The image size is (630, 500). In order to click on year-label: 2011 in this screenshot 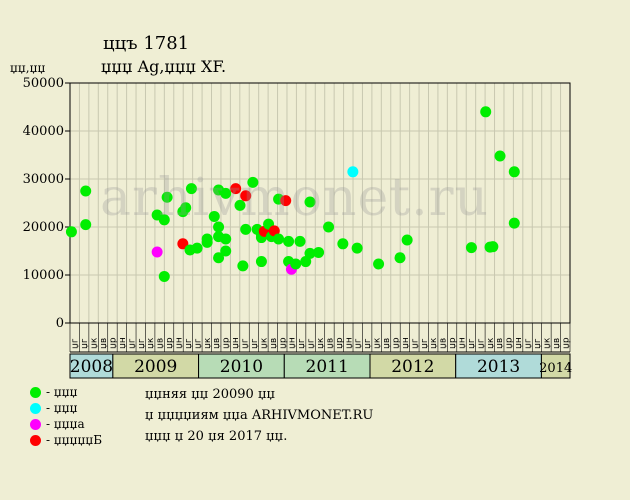, I will do `click(327, 367)`.